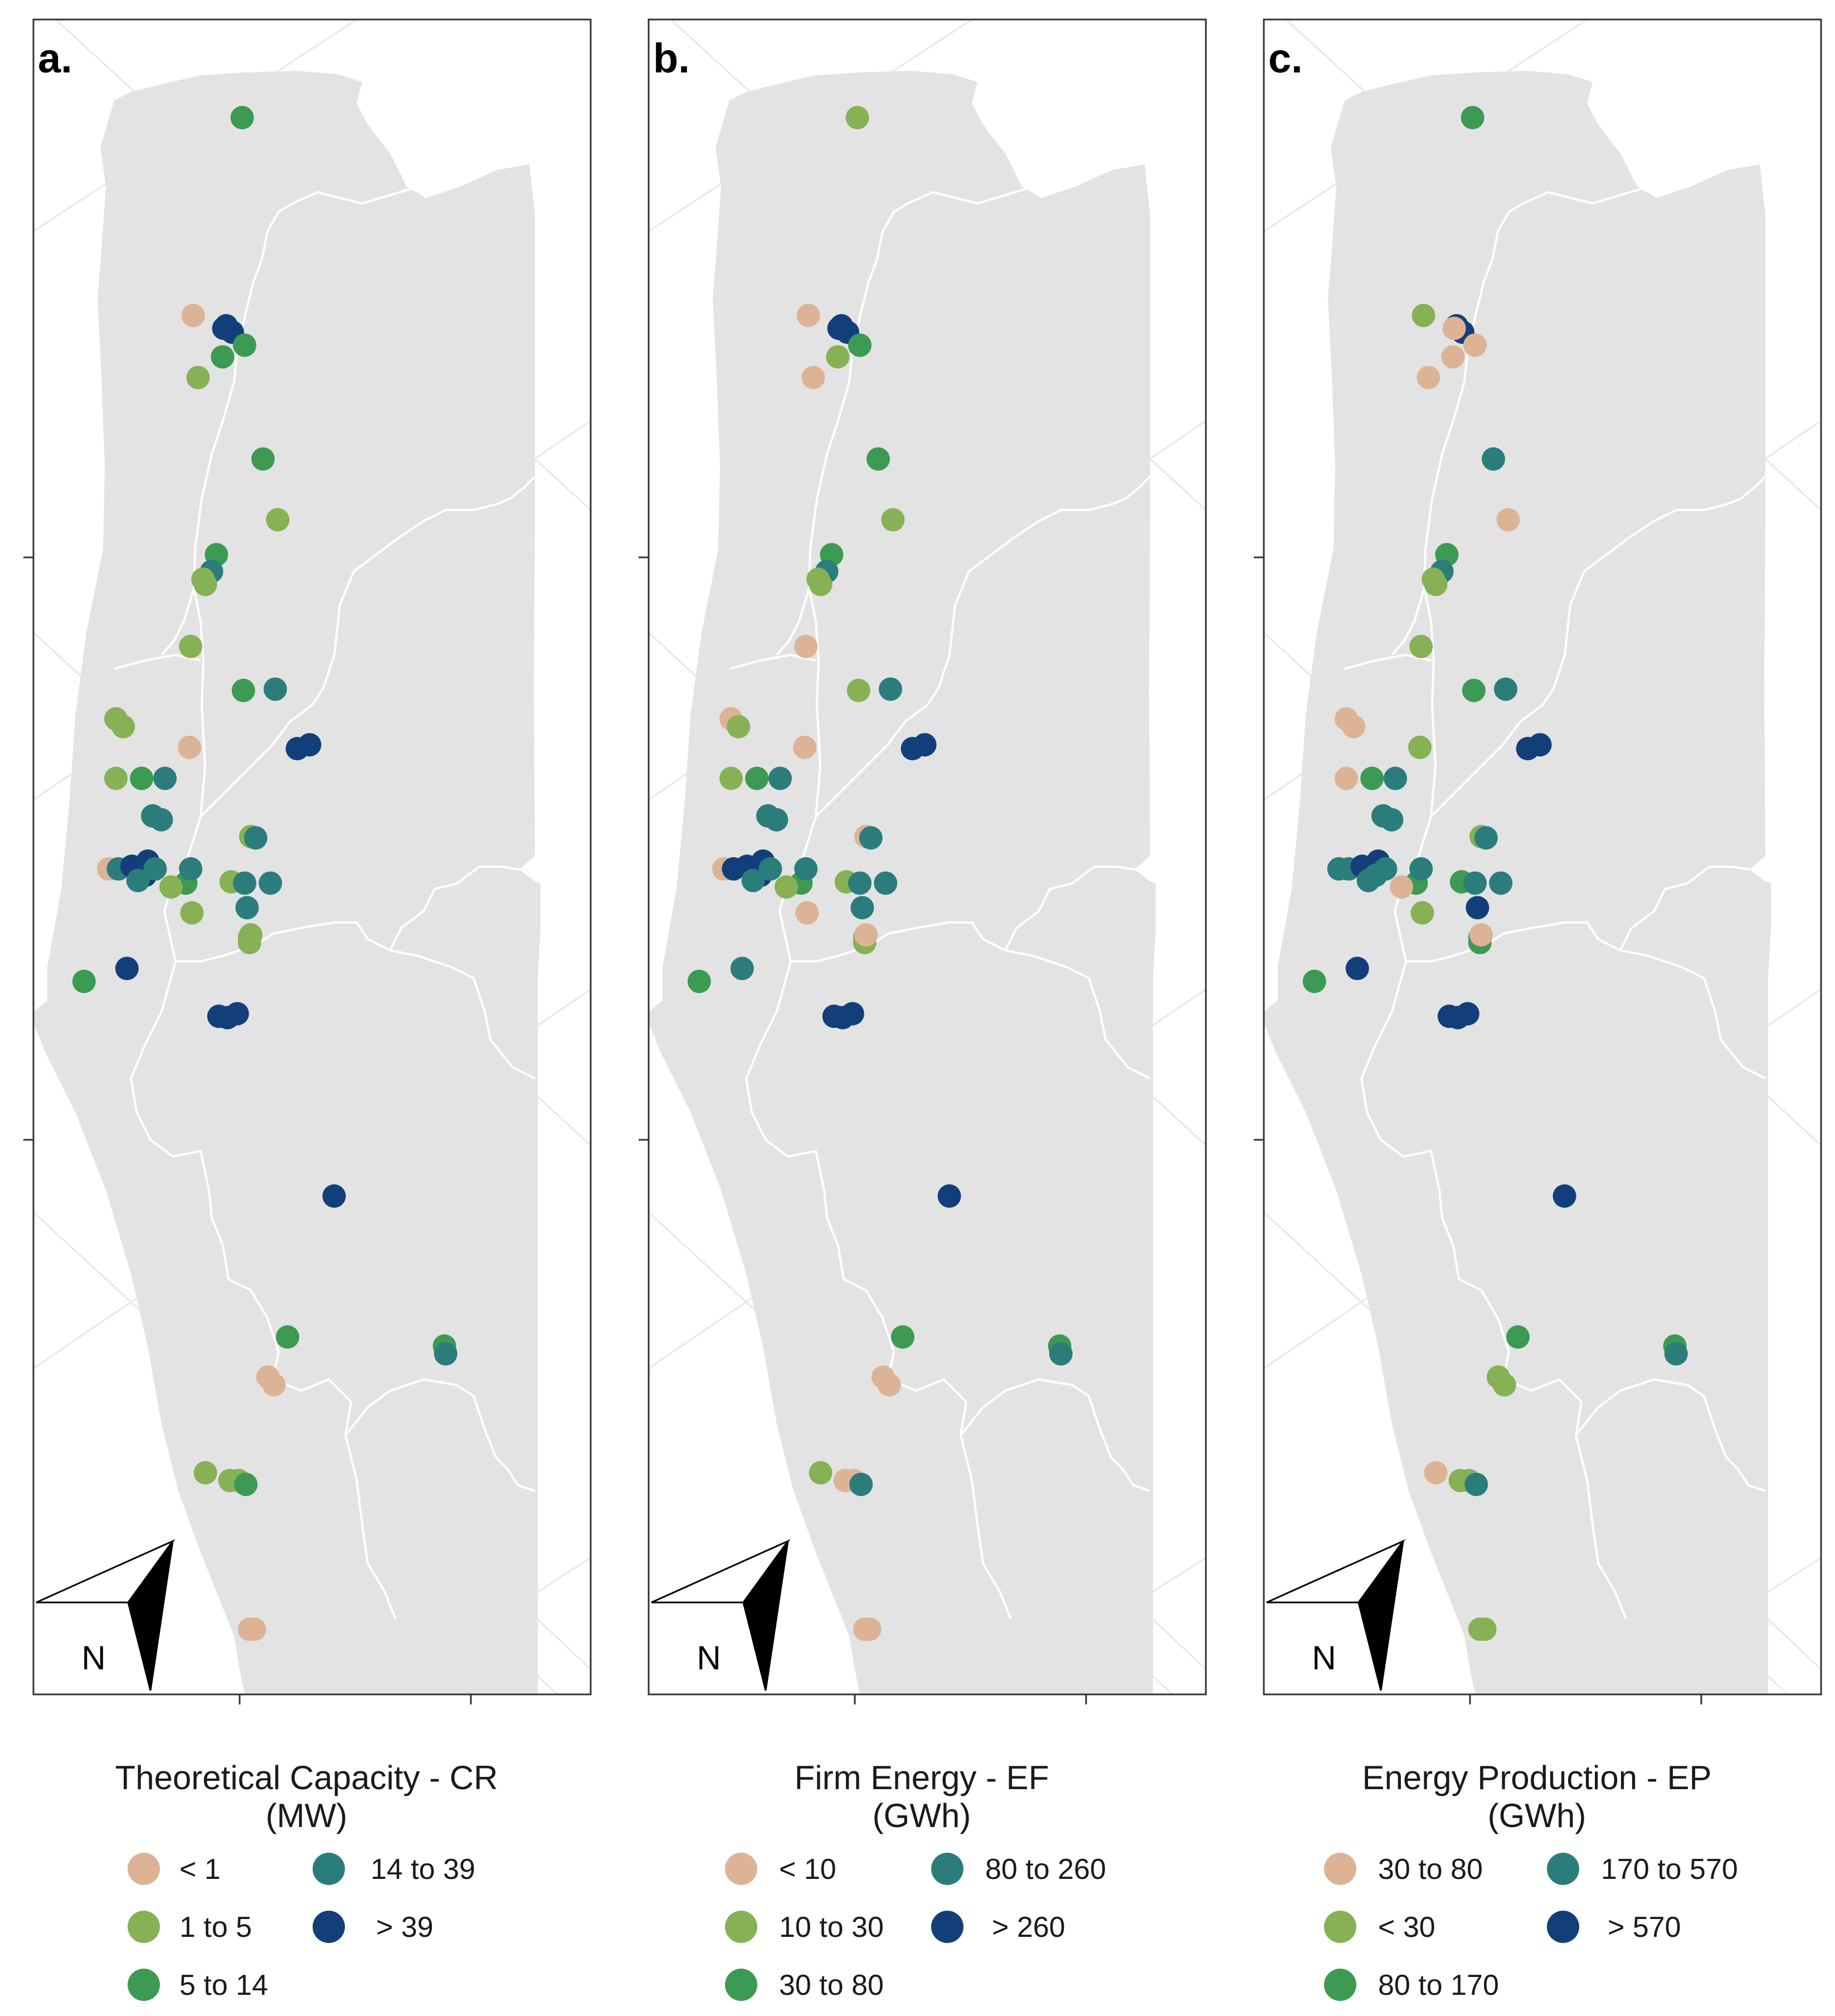 The image size is (1835, 2016). What do you see at coordinates (55, 58) in the screenshot?
I see `panel-label: a.` at bounding box center [55, 58].